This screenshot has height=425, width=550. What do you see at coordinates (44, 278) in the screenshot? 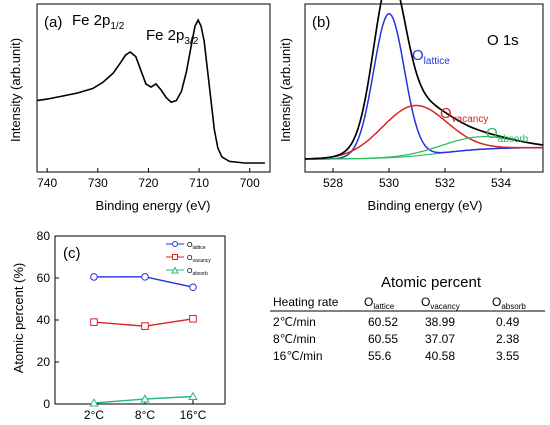
I see `panel-c-ytick-label: 60` at bounding box center [44, 278].